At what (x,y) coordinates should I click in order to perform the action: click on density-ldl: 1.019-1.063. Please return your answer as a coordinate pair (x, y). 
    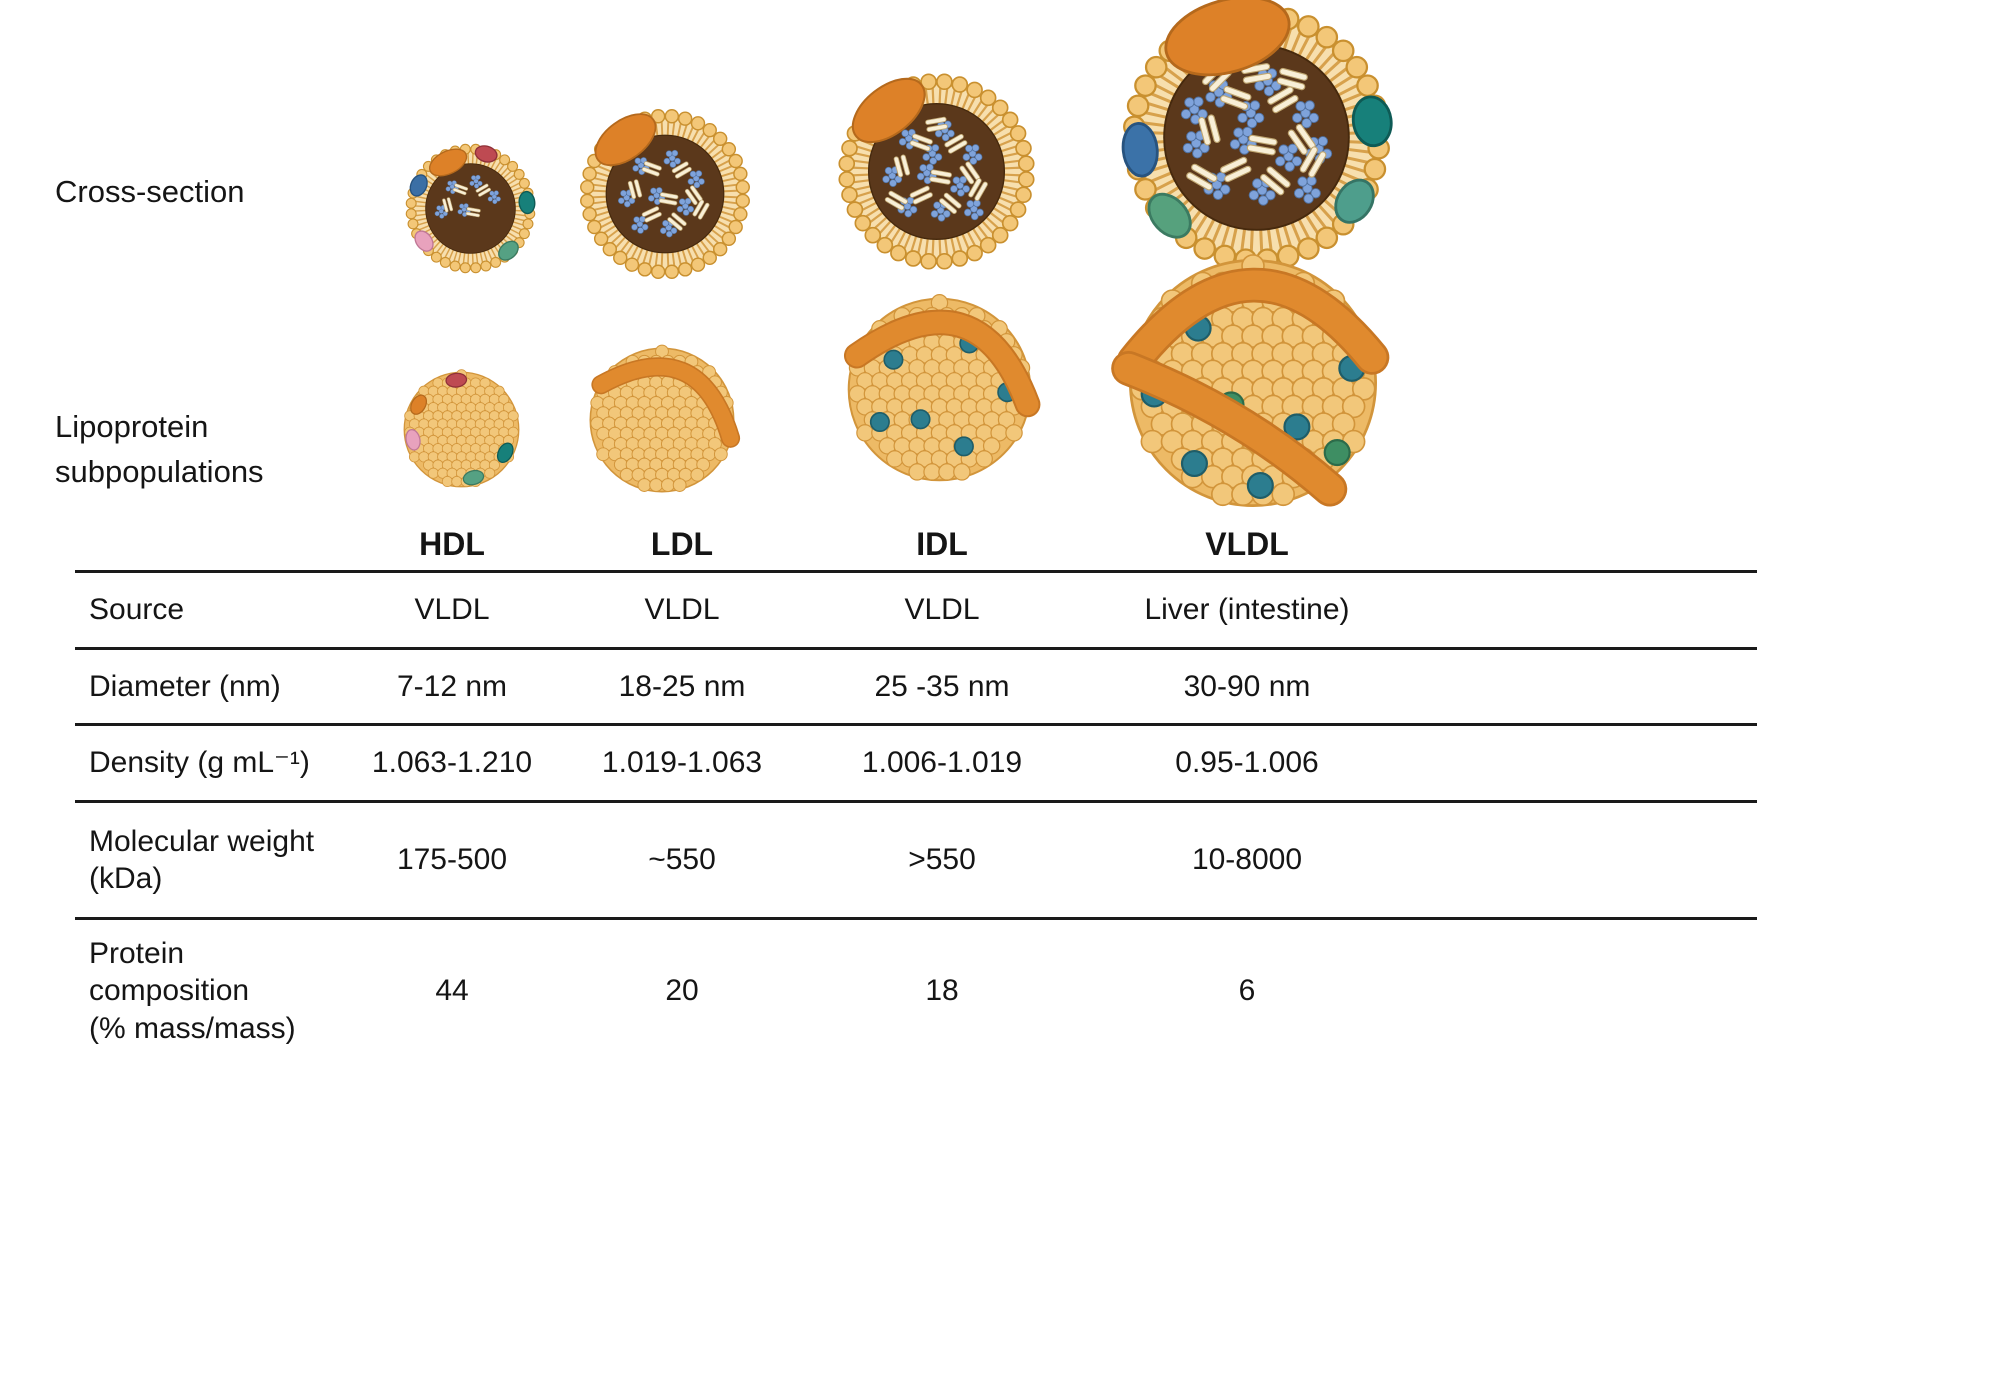
    Looking at the image, I should click on (682, 762).